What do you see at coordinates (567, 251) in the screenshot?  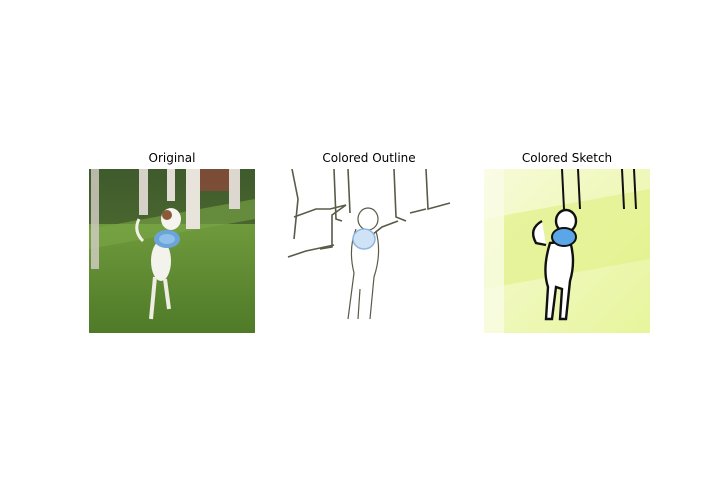 I see `sketch-image` at bounding box center [567, 251].